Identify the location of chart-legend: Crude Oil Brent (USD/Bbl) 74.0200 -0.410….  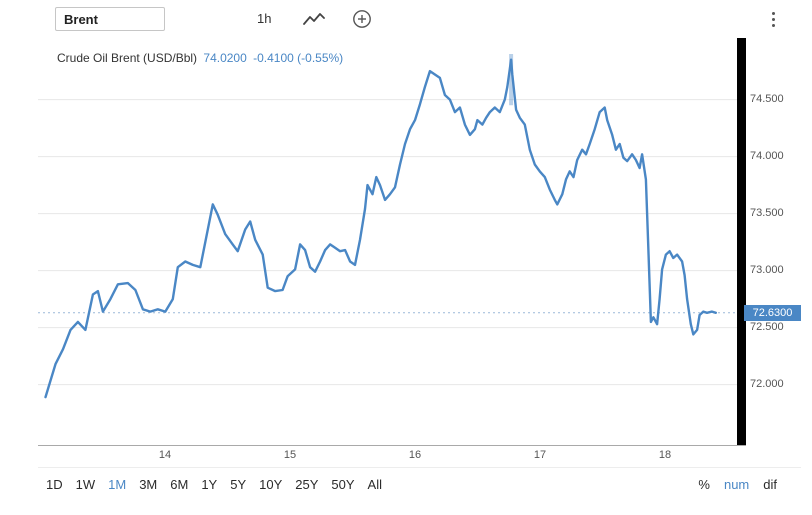
(201, 58).